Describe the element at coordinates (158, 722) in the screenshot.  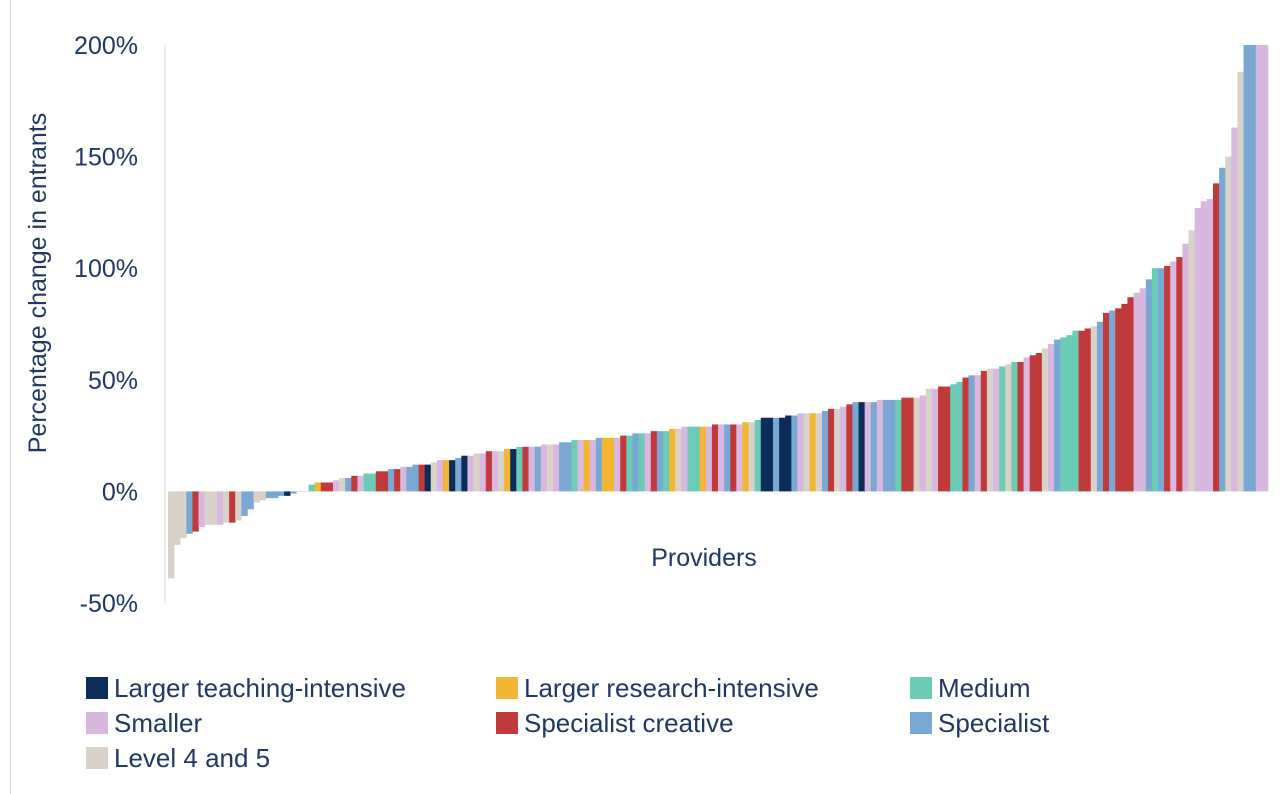
I see `legend-label: Smaller` at that location.